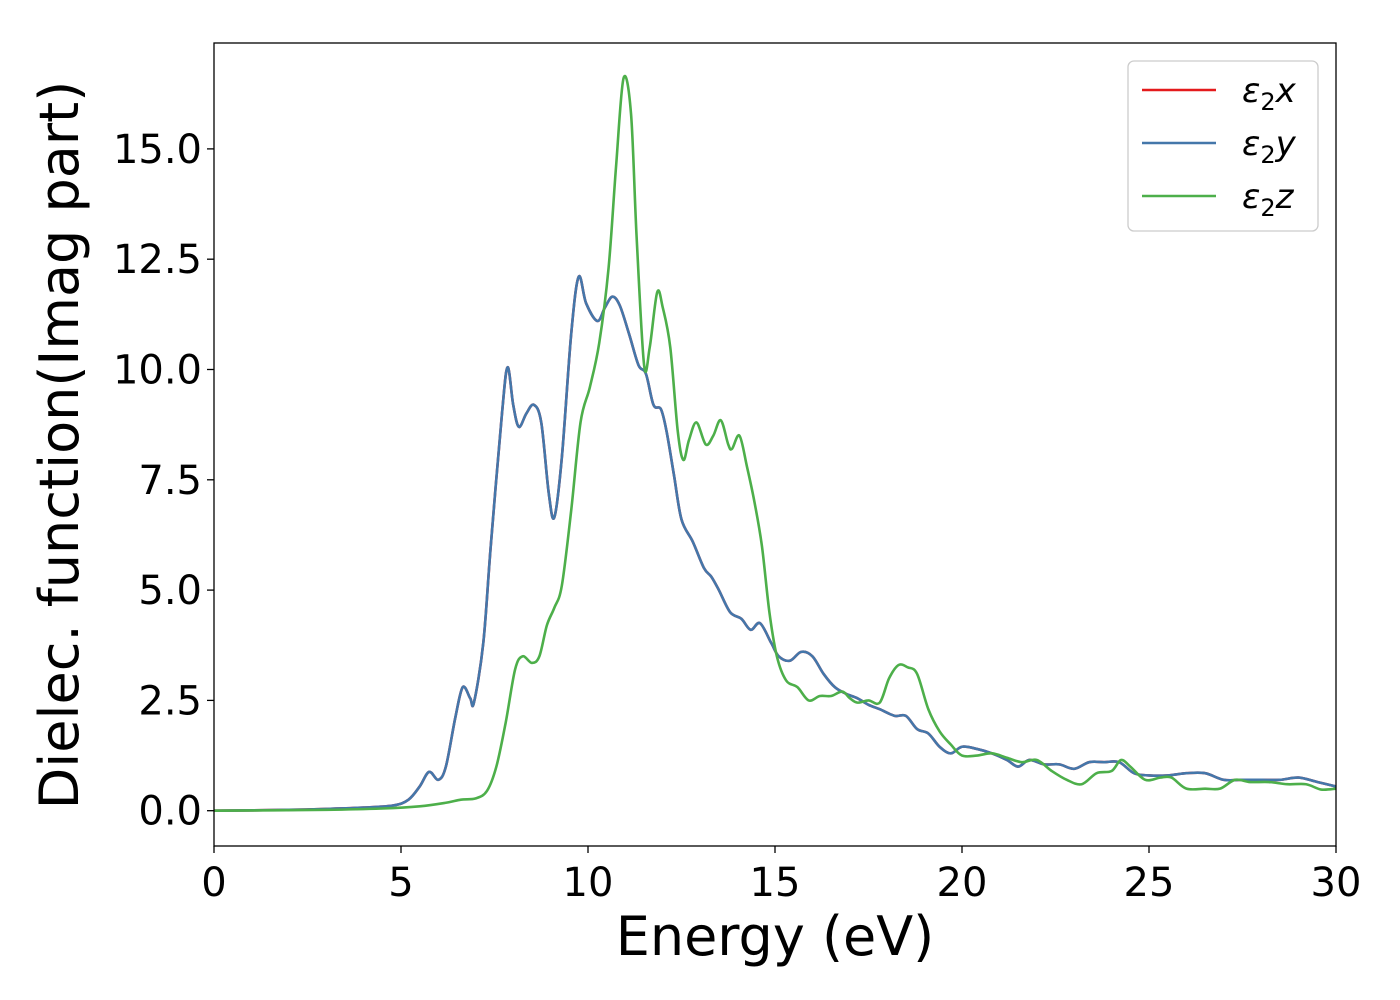 Image resolution: width=1400 pixels, height=1000 pixels. I want to click on x-tick-label: 15, so click(775, 883).